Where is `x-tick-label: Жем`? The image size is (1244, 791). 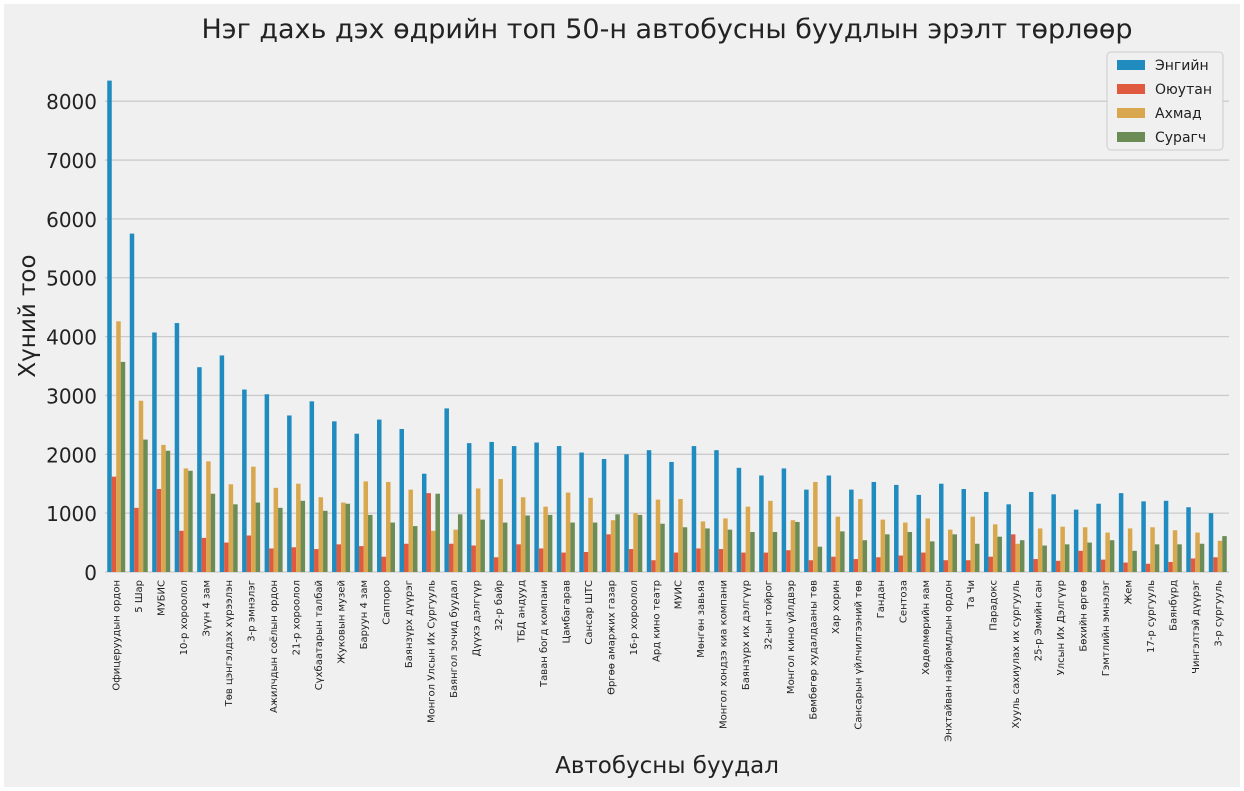
x-tick-label: Жем is located at coordinates (1128, 592).